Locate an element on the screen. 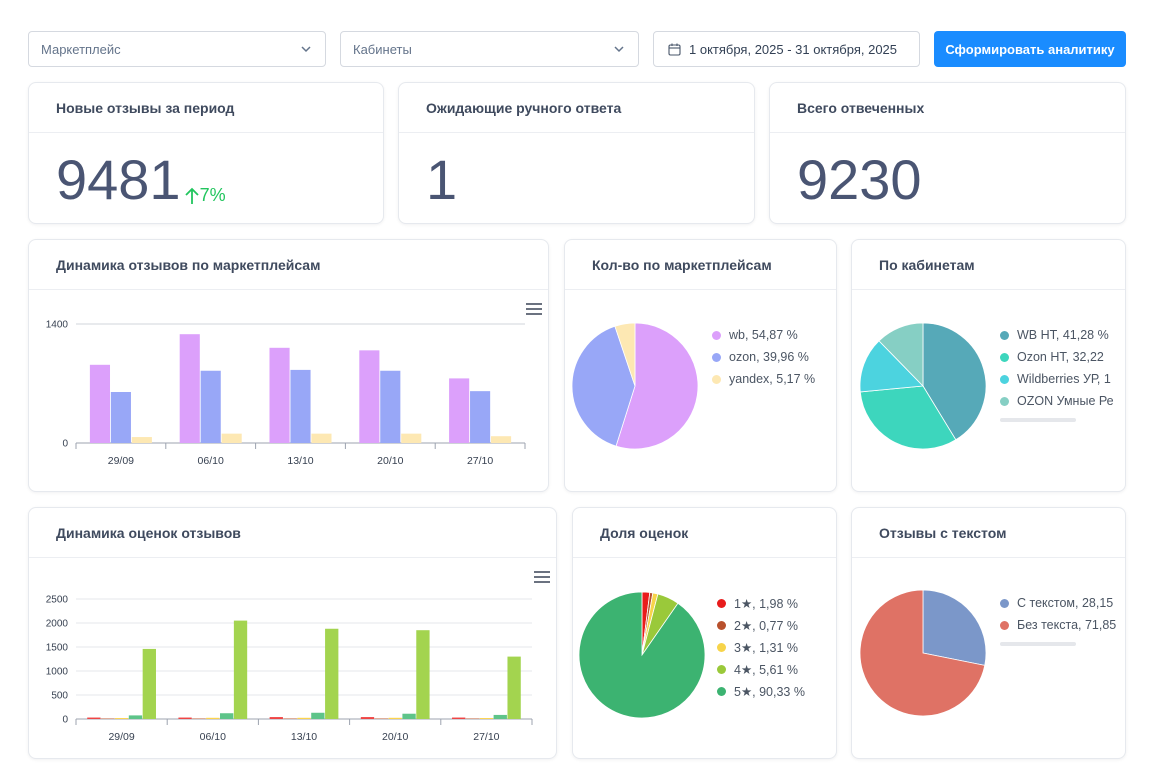 The image size is (1157, 773). reviews-dynamics-chart: 0 1400 29/09 06/10 13/10 20/10 27/10 is located at coordinates (286, 393).